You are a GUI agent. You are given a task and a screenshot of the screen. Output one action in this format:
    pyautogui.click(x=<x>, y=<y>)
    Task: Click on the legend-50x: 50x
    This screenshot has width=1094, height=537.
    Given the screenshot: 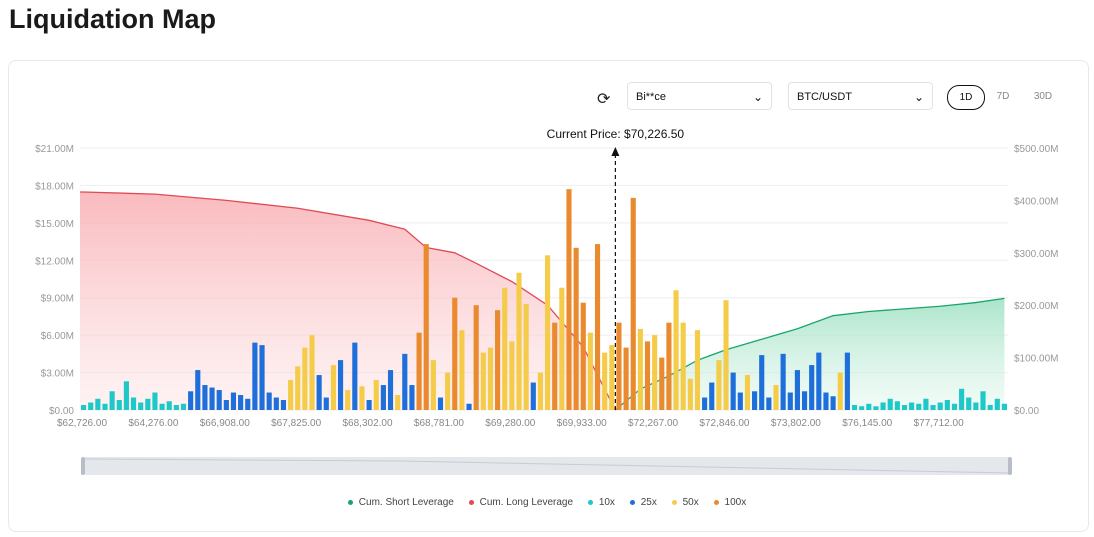 What is the action you would take?
    pyautogui.click(x=685, y=502)
    